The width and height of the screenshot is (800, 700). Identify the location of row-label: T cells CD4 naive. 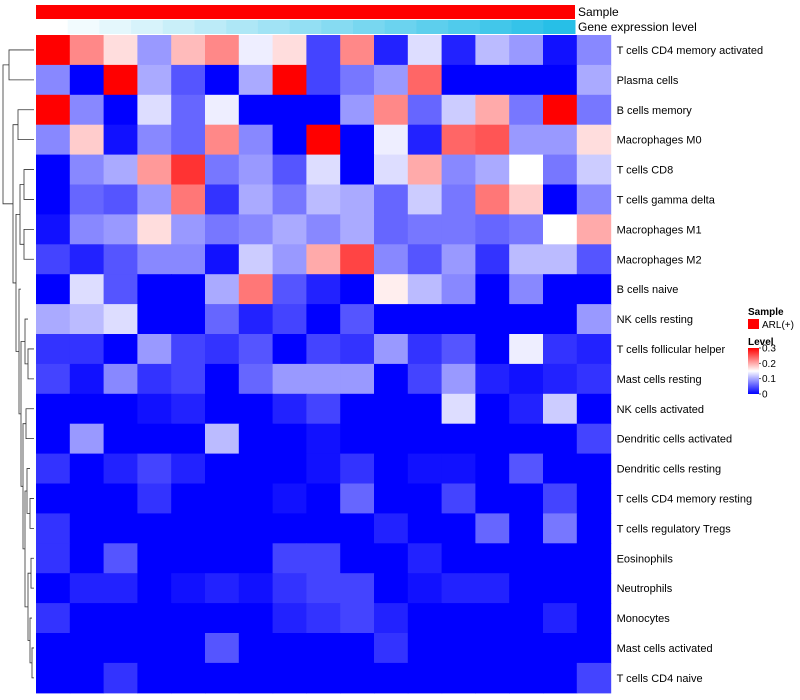
(660, 679).